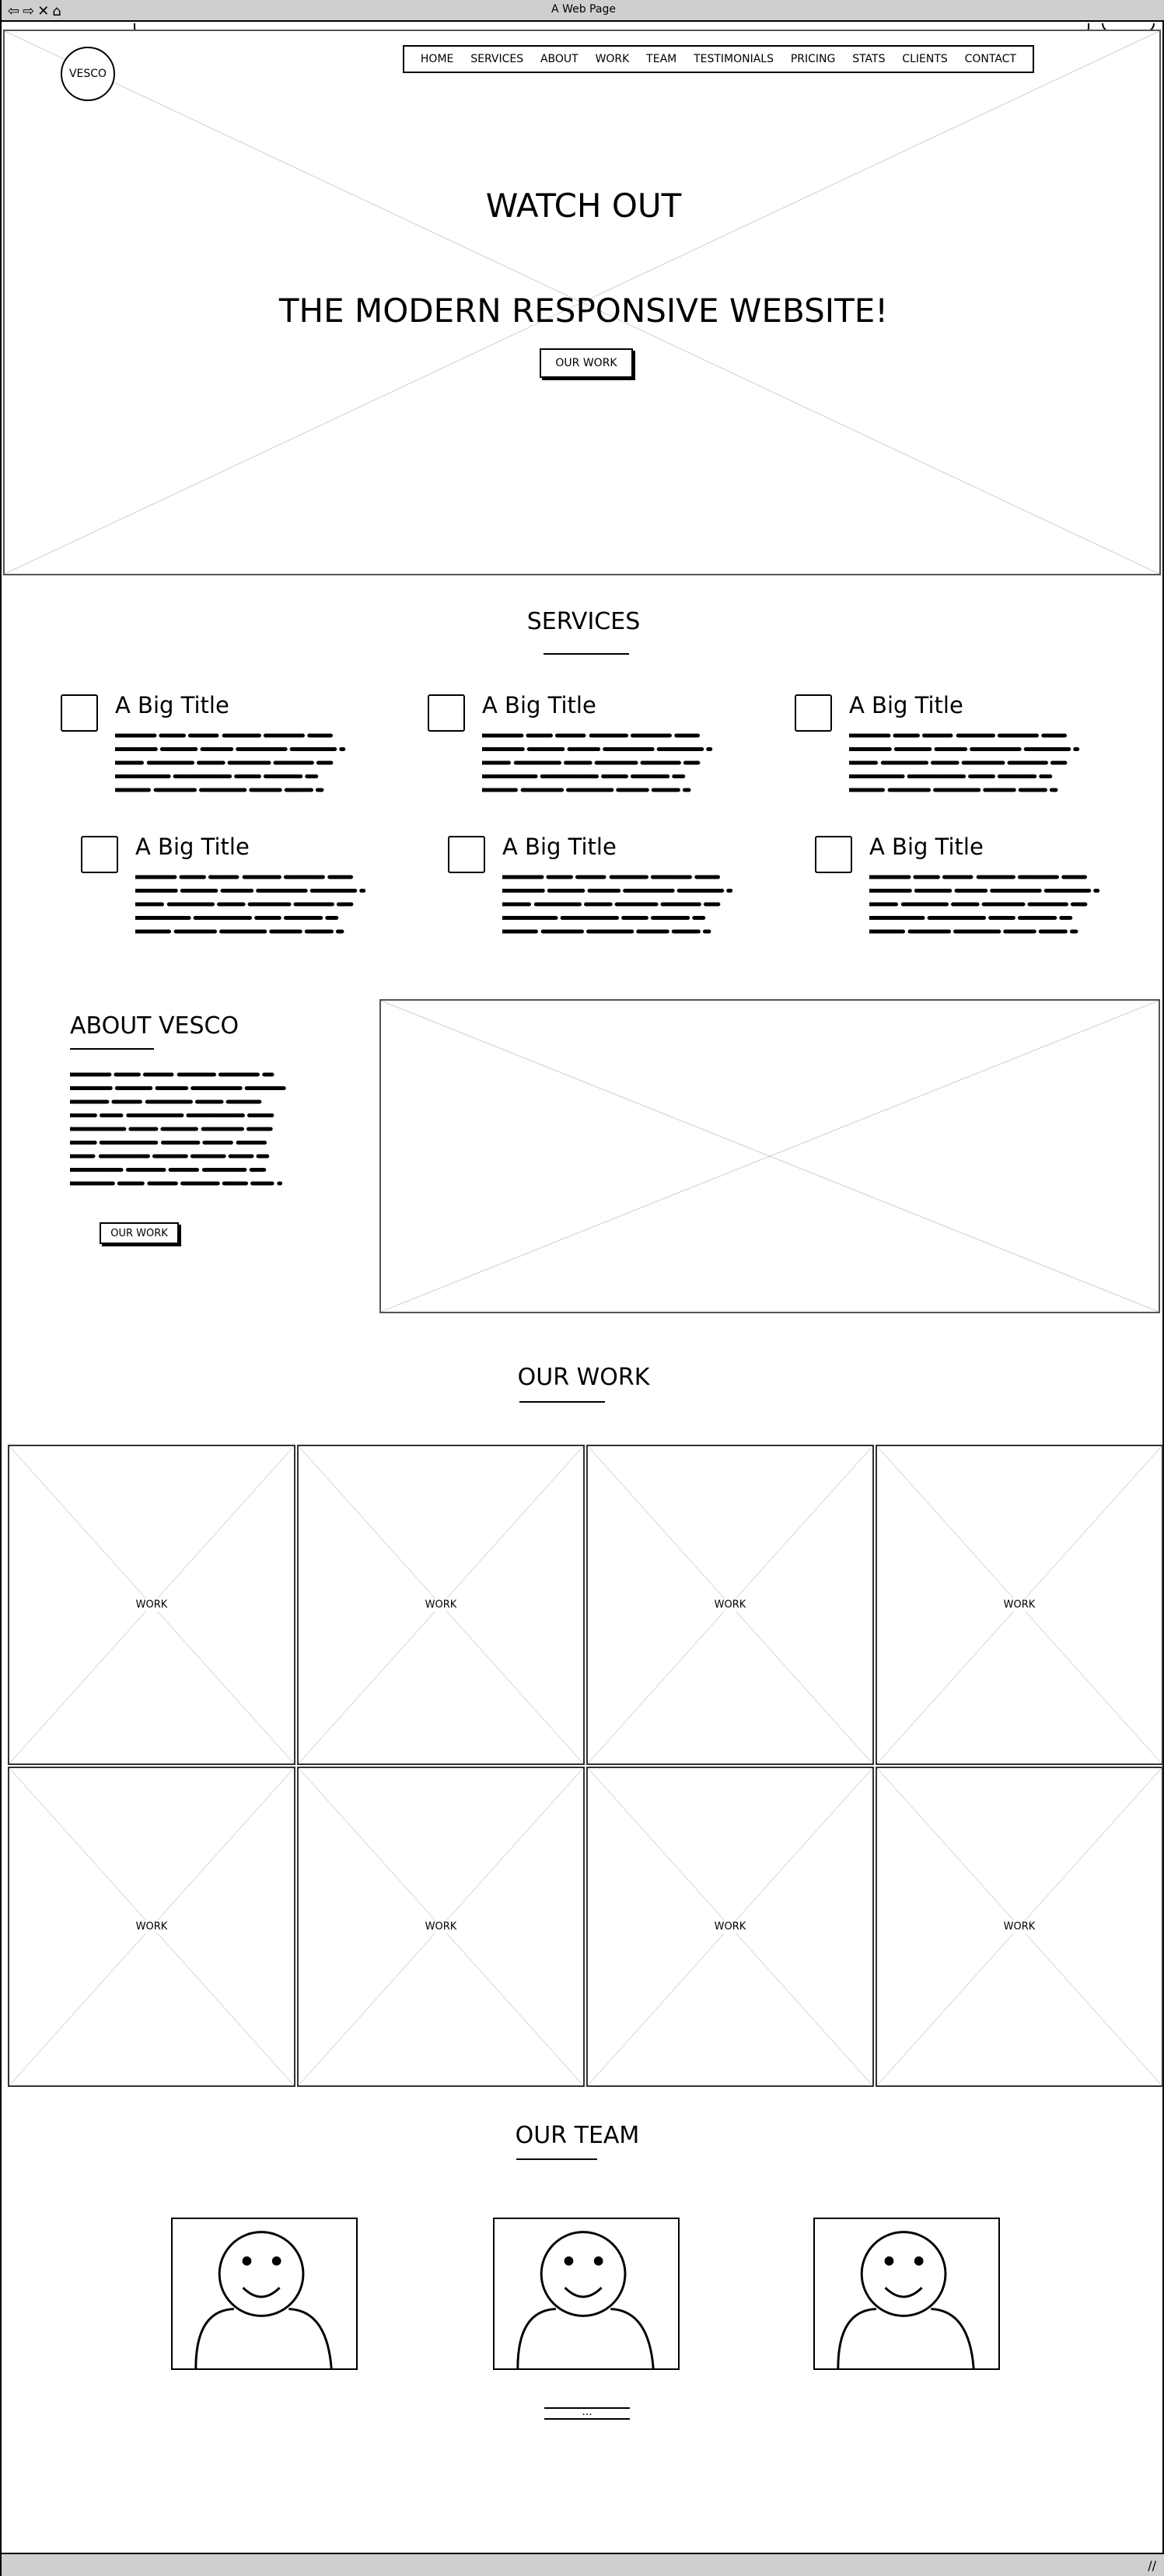 The height and width of the screenshot is (2576, 1164). I want to click on window-titlebar: ⇦⇨✕⌂ A Web Page, so click(583, 11).